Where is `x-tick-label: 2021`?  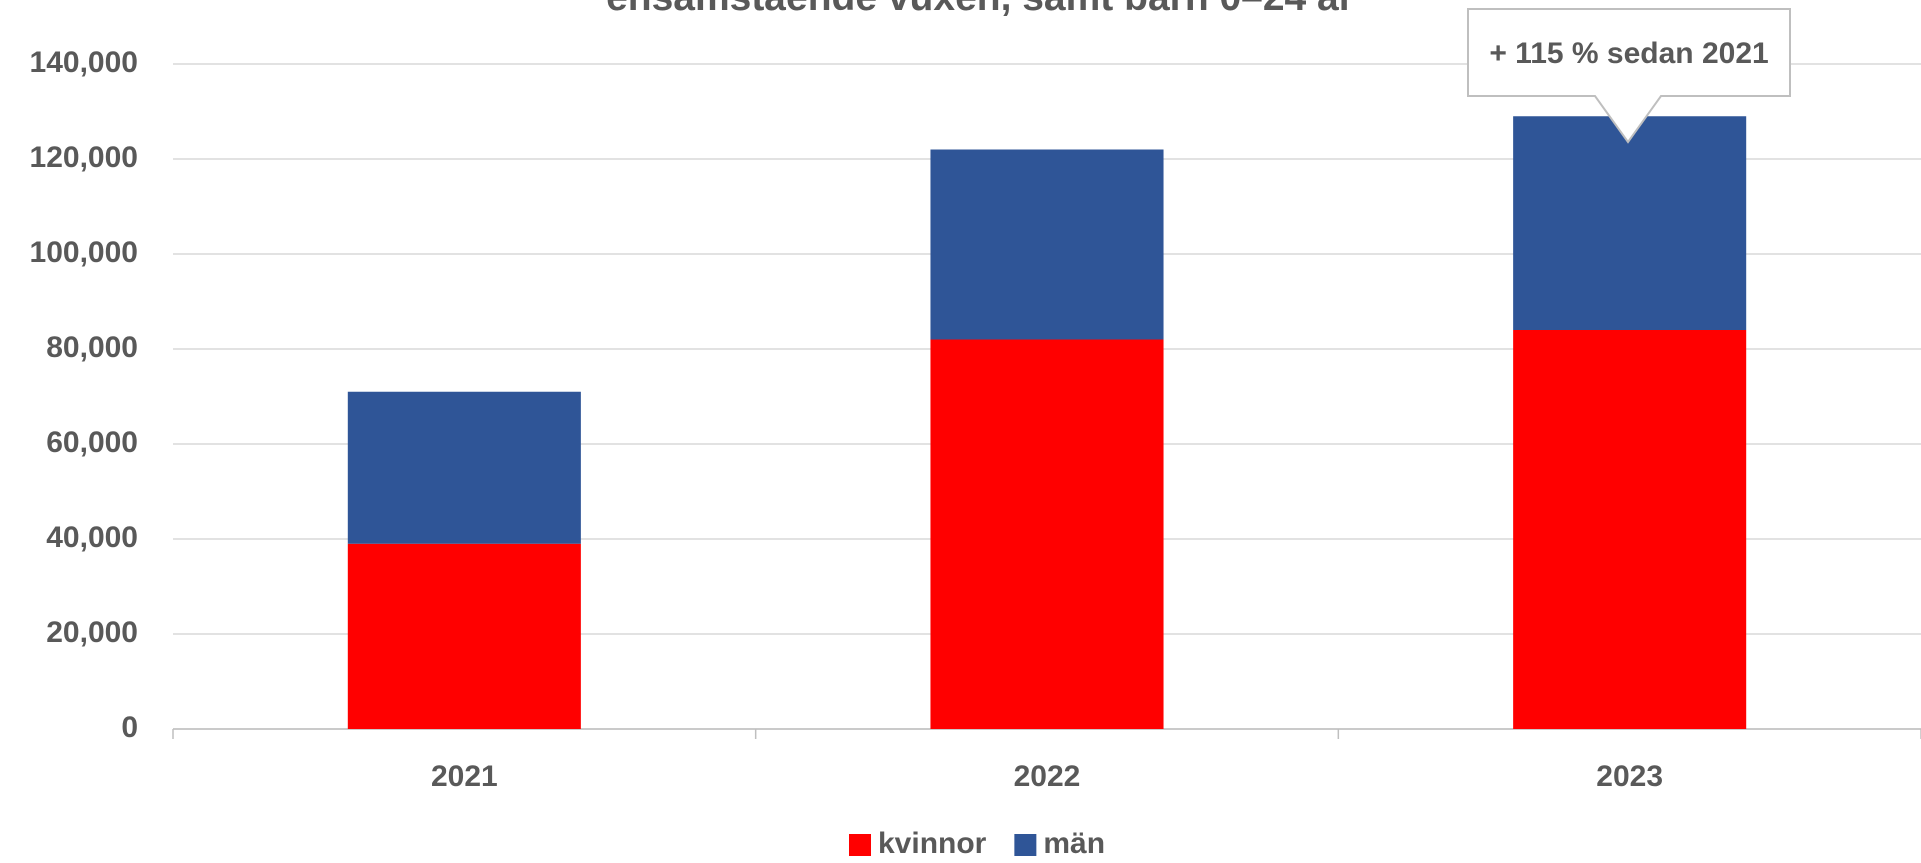
x-tick-label: 2021 is located at coordinates (464, 776).